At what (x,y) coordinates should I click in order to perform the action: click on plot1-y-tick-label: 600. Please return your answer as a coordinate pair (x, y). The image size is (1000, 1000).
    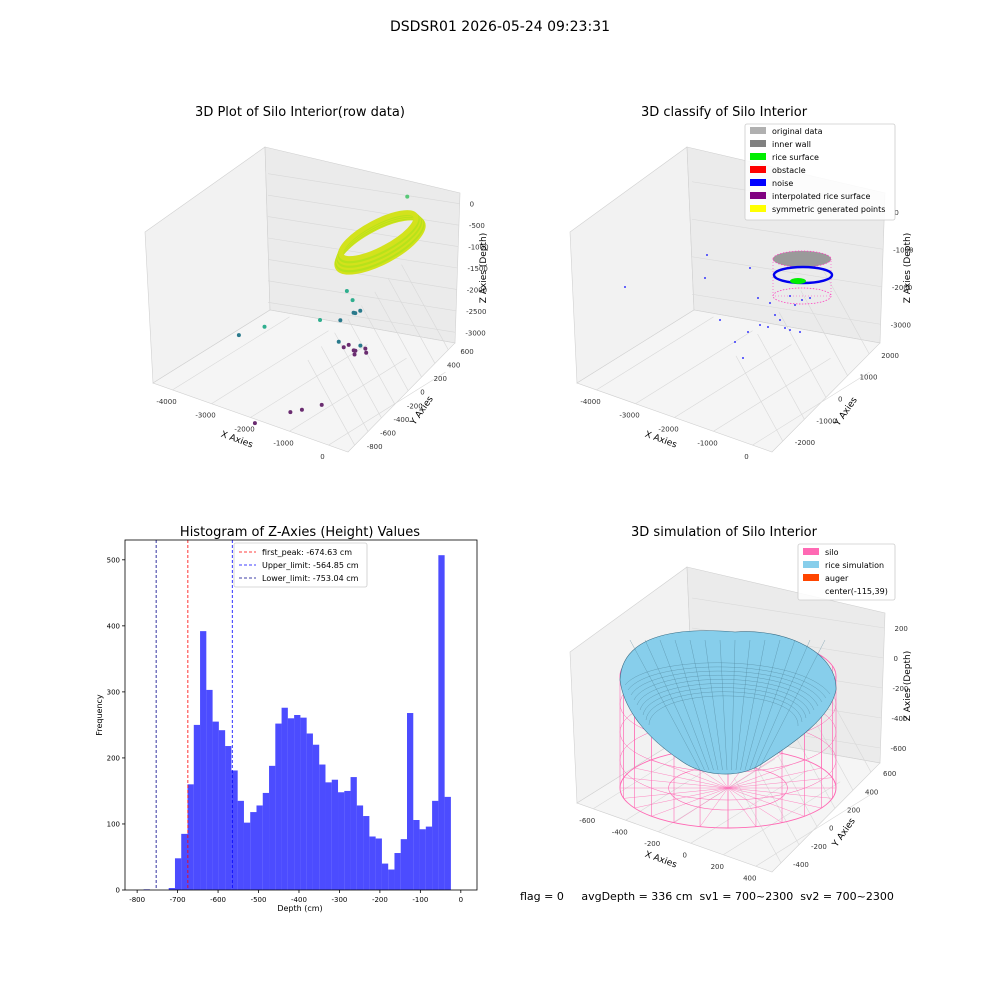
    Looking at the image, I should click on (466, 352).